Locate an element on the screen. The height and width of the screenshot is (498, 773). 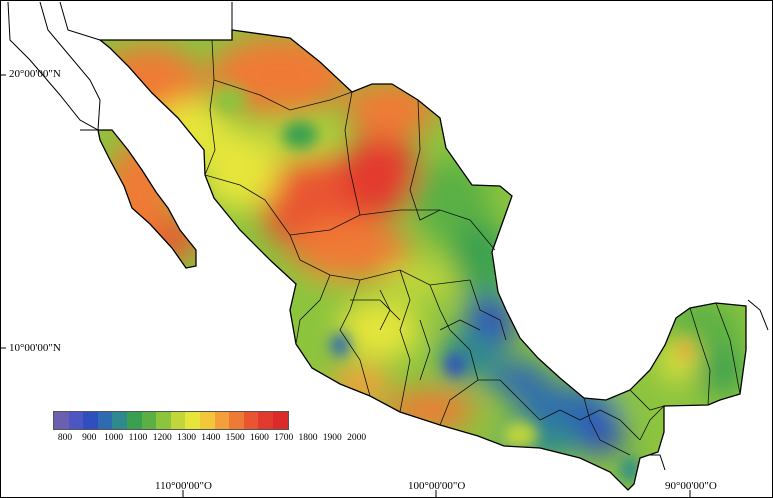
latitude-label-10n: 10°00'00"N is located at coordinates (35, 348).